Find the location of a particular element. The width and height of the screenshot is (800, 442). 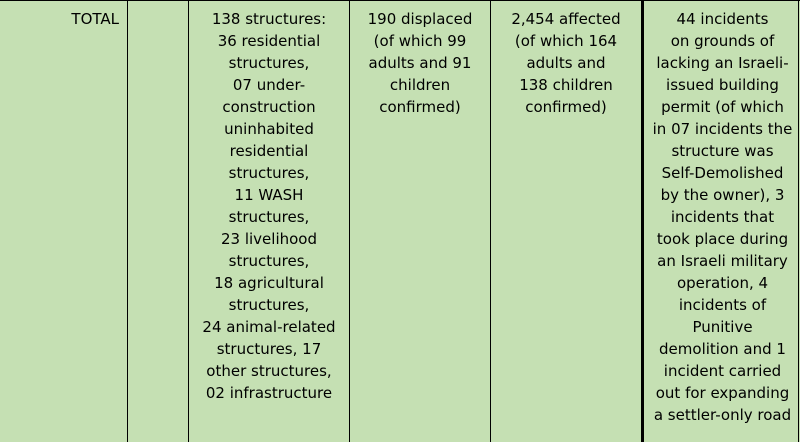

table-right-border is located at coordinates (798, 221).